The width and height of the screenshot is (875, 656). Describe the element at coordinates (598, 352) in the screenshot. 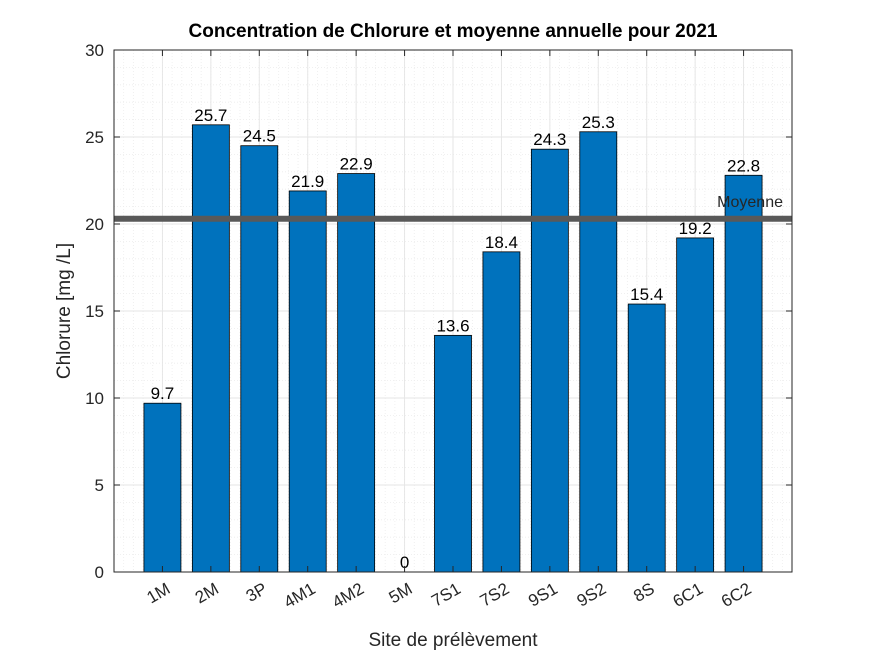

I see `bar-9S2` at that location.